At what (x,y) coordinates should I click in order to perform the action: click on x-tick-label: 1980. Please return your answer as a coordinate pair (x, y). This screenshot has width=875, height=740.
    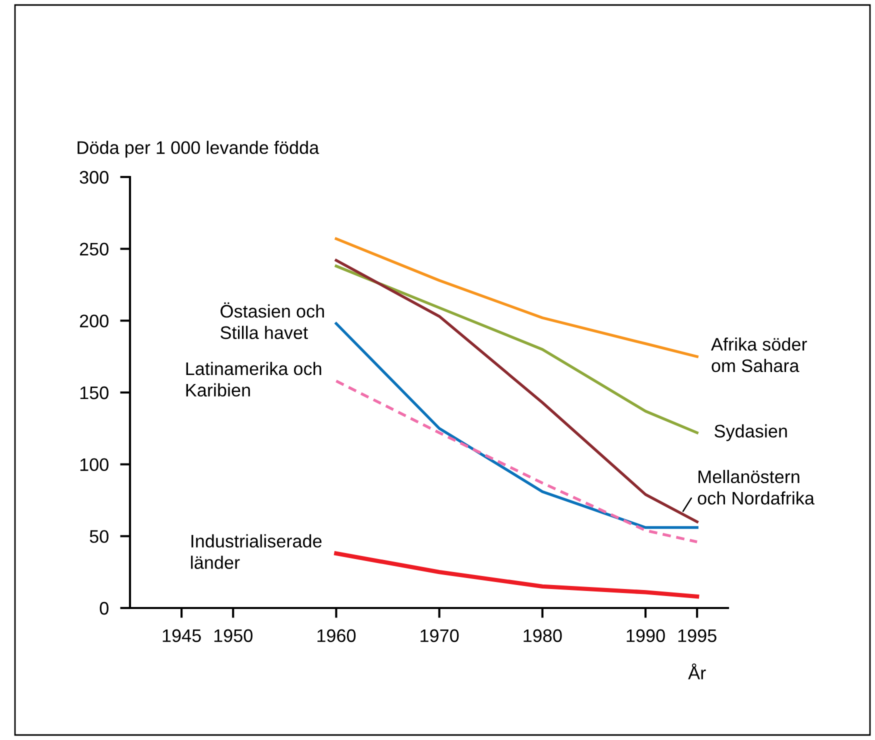
    Looking at the image, I should click on (543, 635).